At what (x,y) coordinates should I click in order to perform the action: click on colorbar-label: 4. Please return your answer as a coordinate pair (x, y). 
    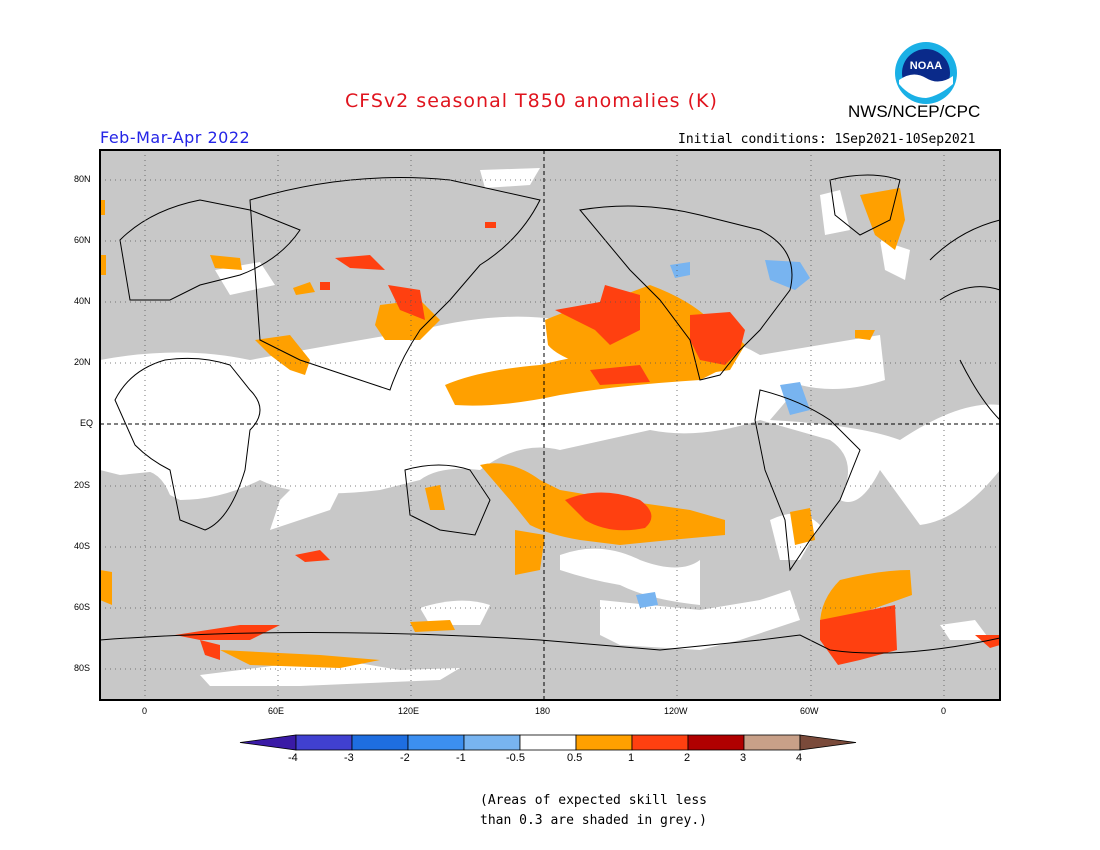
    Looking at the image, I should click on (799, 758).